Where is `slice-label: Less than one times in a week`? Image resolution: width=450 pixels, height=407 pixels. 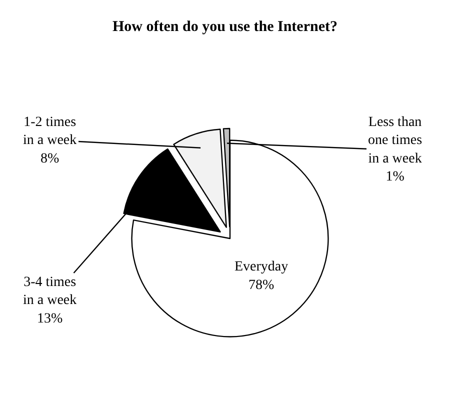
slice-label: Less than one times in a week is located at coordinates (395, 140).